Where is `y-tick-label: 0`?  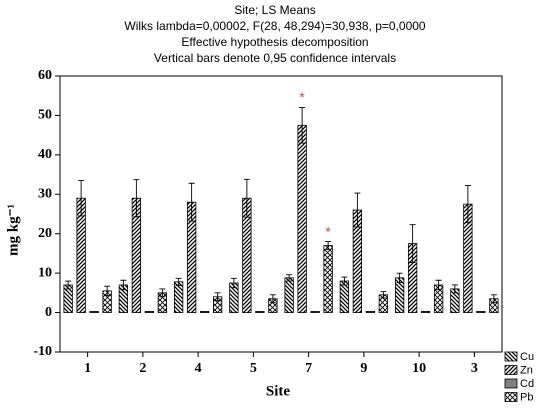
y-tick-label: 0 is located at coordinates (48, 312).